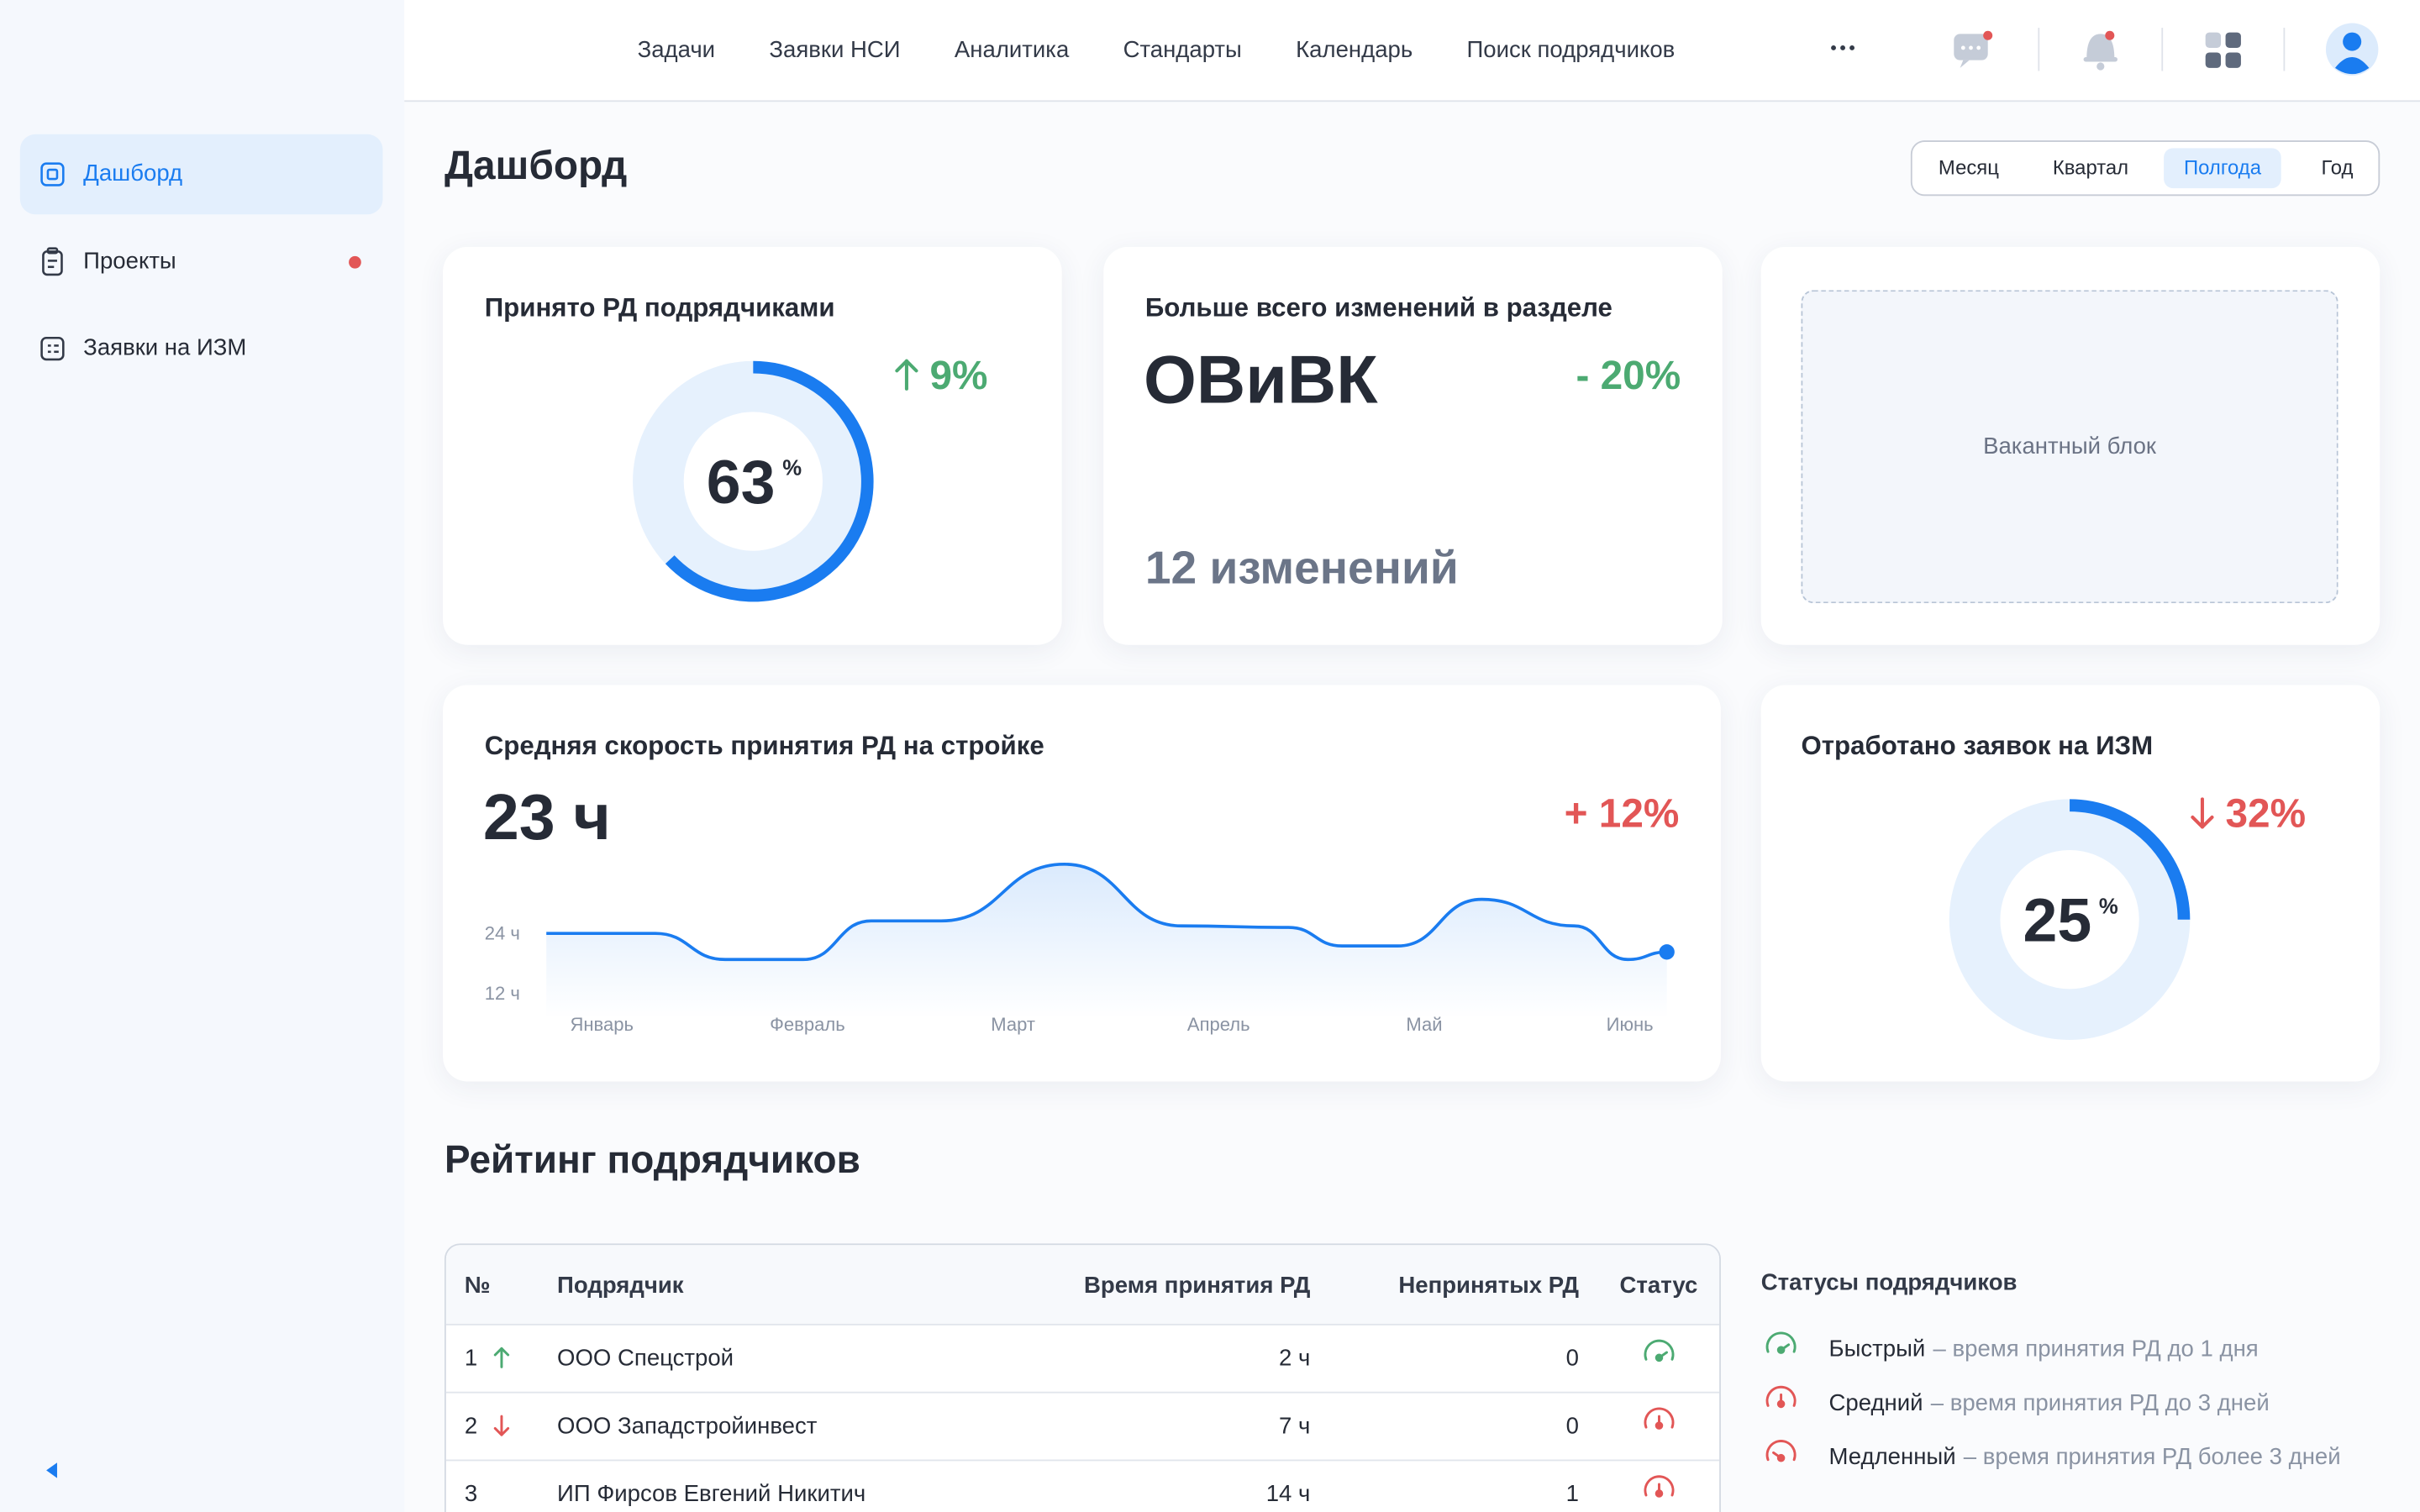 The width and height of the screenshot is (2420, 1512). What do you see at coordinates (1182, 50) in the screenshot?
I see `nav-item: Стандарты` at bounding box center [1182, 50].